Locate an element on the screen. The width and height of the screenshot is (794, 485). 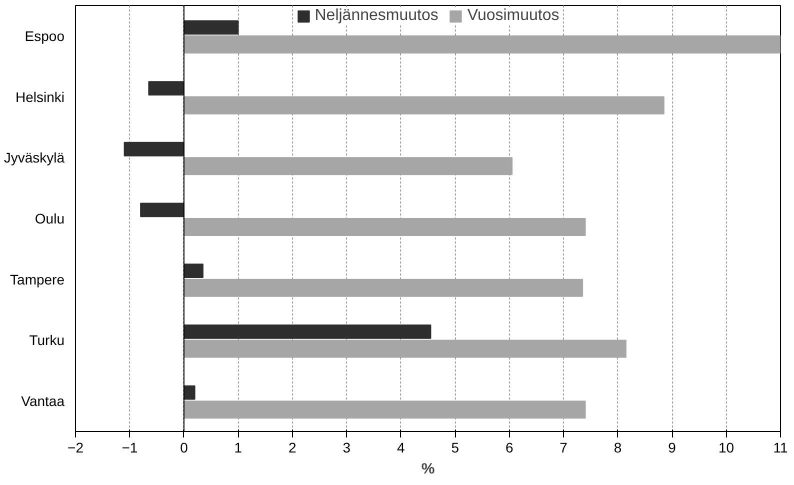
x-tick-label: 2 is located at coordinates (292, 448).